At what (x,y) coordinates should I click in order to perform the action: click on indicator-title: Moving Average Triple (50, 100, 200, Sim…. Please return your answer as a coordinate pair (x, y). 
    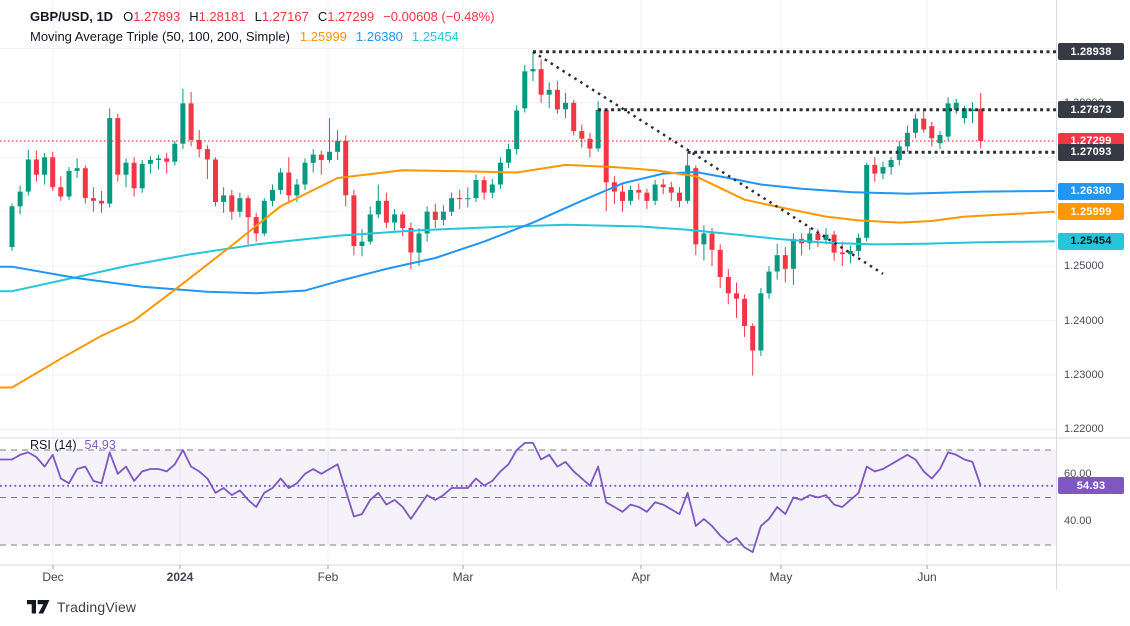
    Looking at the image, I should click on (160, 36).